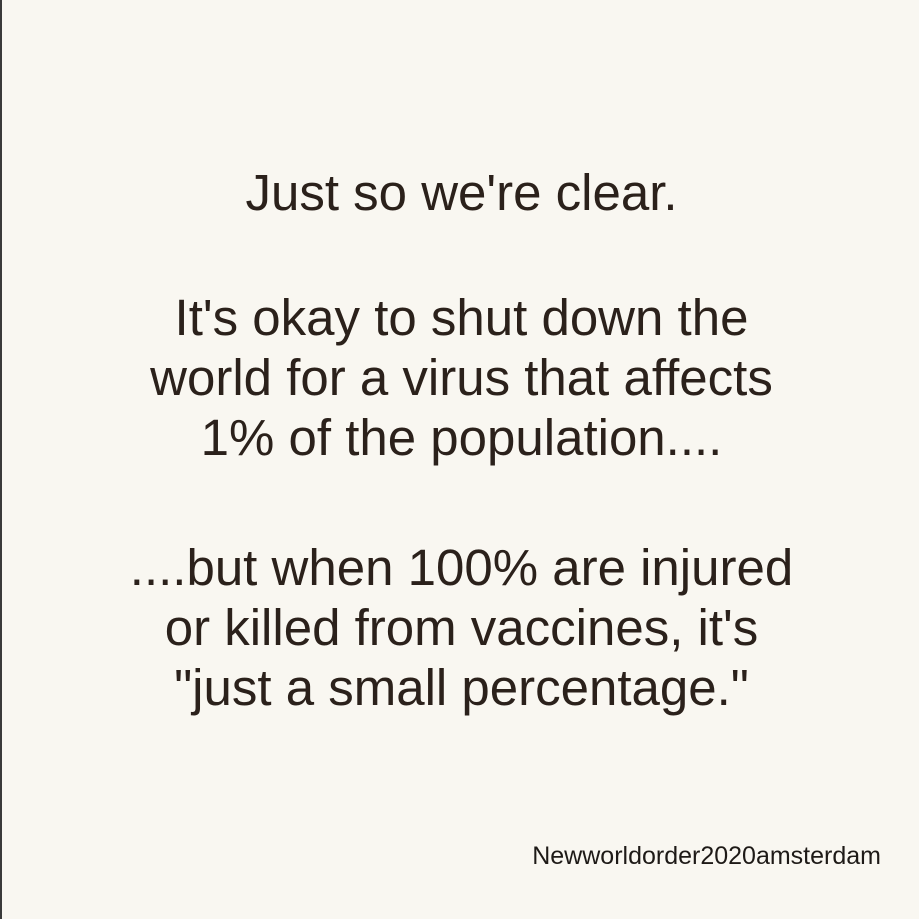 This screenshot has height=919, width=919. I want to click on paragraph-three-line-1: ....but when 100% are injured, so click(461, 567).